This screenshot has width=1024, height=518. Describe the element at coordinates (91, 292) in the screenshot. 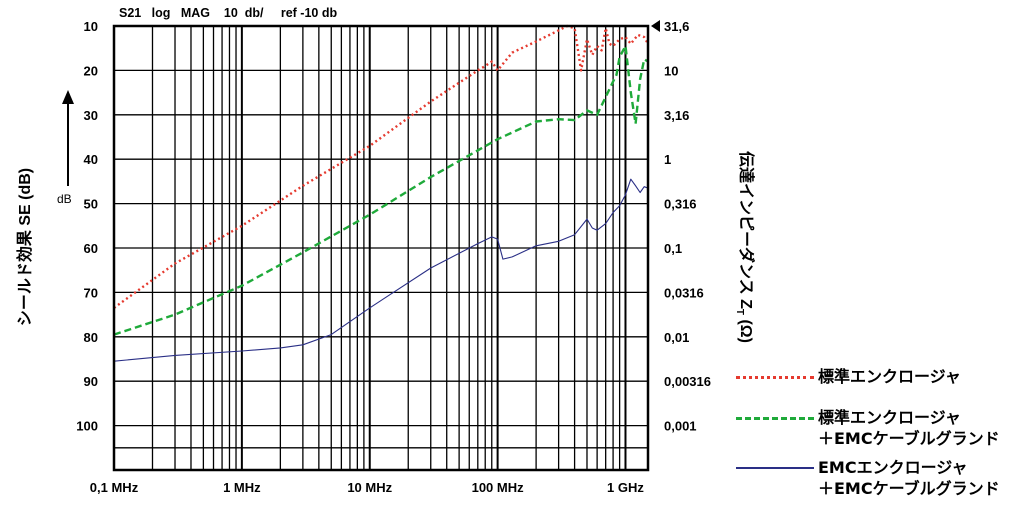

I see `y-tick-label: 70` at that location.